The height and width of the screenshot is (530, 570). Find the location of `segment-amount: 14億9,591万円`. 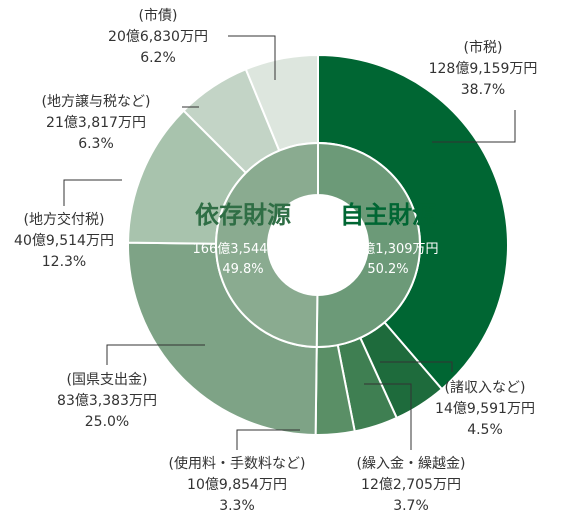

segment-amount: 14億9,591万円 is located at coordinates (485, 409).